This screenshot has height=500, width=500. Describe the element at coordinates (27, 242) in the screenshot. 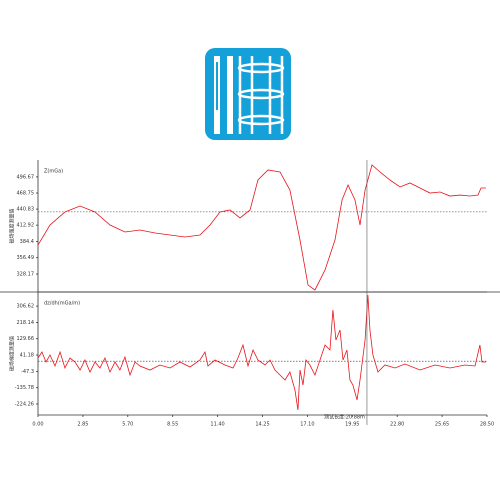

I see `y-tick-label: 384.4` at that location.